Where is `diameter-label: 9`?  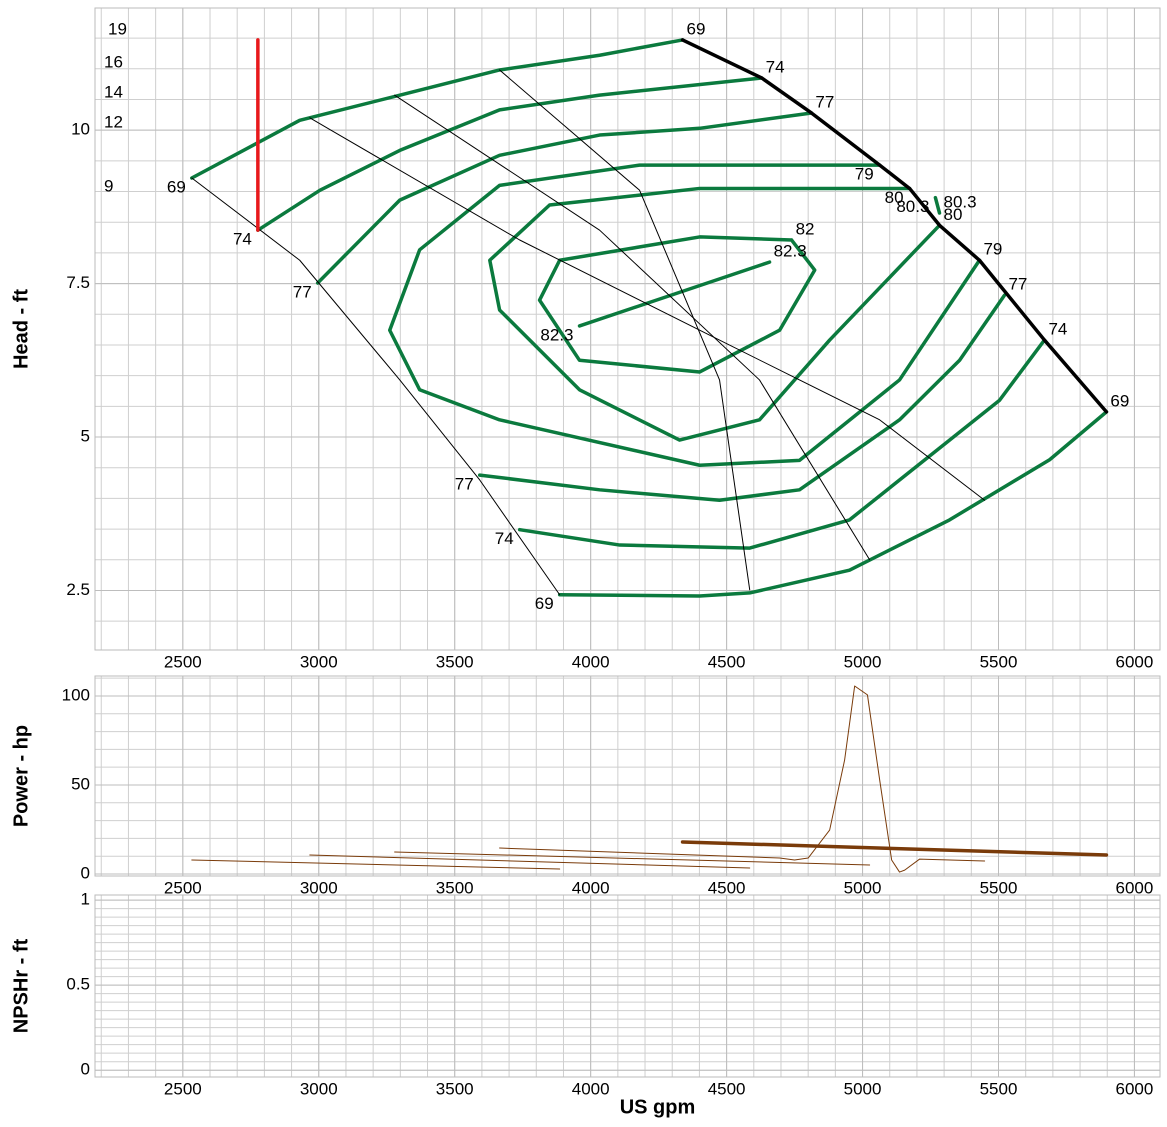
diameter-label: 9 is located at coordinates (108, 185).